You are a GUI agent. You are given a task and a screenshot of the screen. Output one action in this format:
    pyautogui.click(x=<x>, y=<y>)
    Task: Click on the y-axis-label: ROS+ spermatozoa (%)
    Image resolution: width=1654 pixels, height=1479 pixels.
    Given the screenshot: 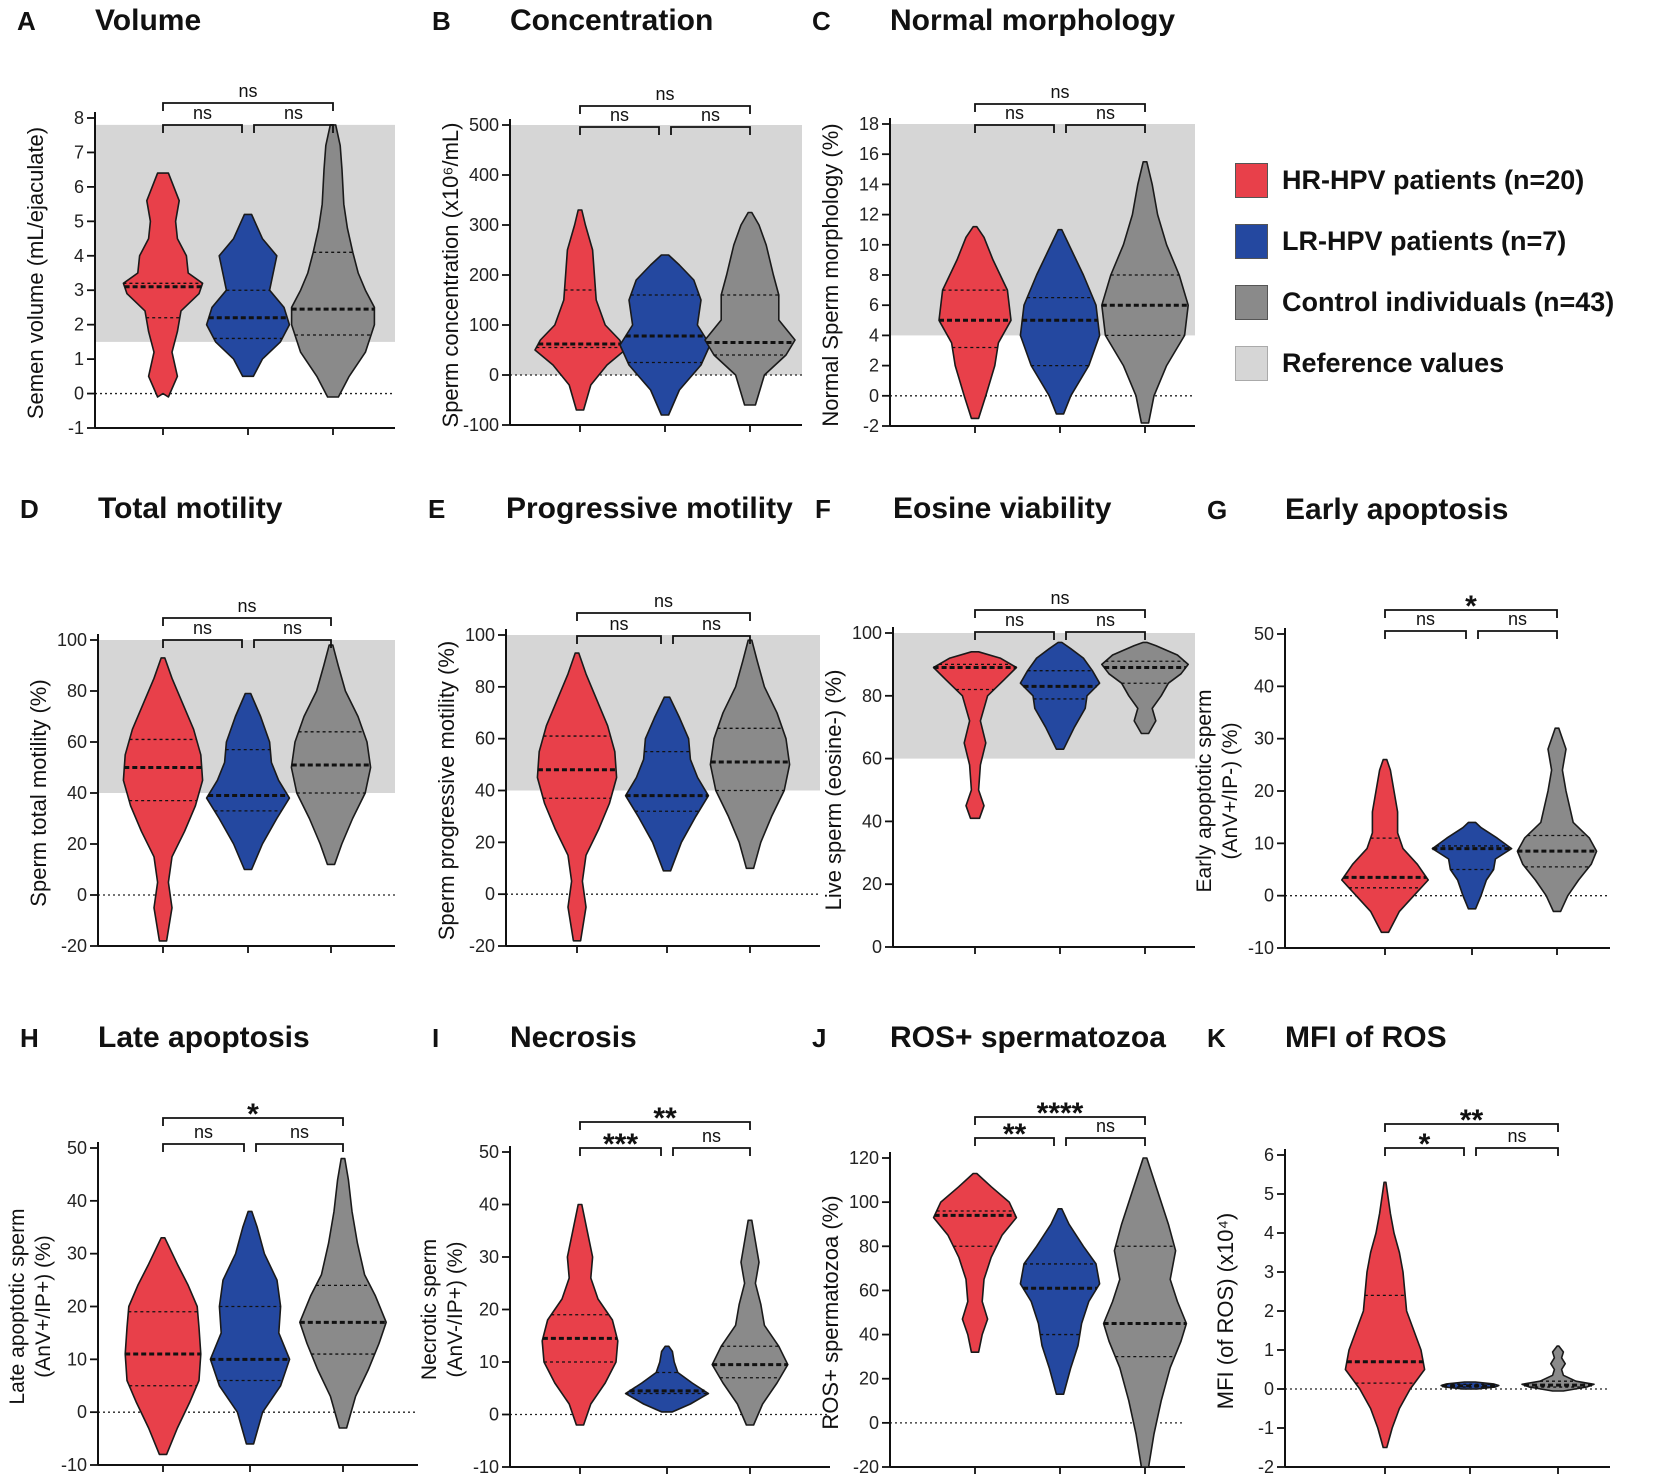 What is the action you would take?
    pyautogui.click(x=830, y=1312)
    